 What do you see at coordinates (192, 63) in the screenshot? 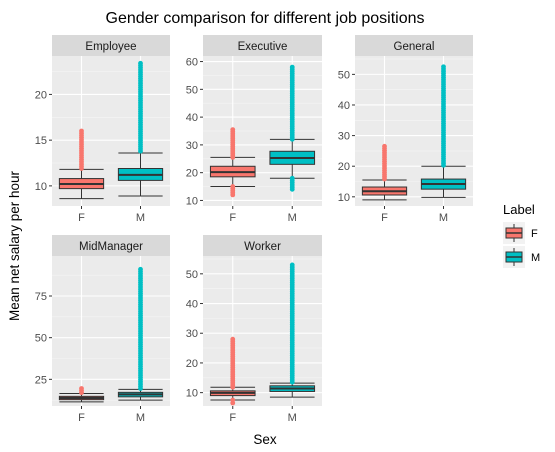
I see `y-tick-label: 60` at bounding box center [192, 63].